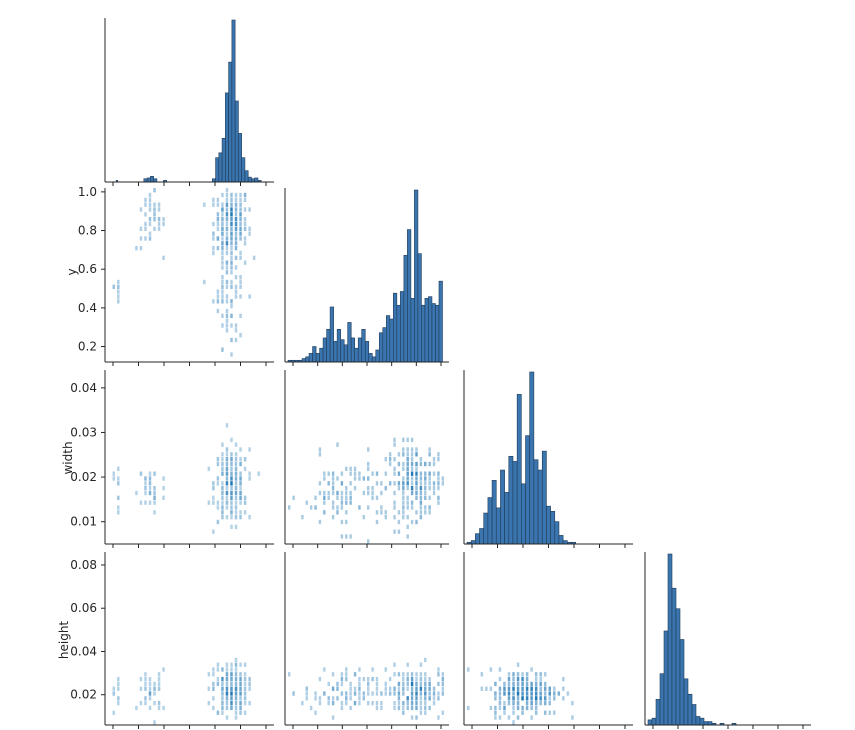  What do you see at coordinates (72, 271) in the screenshot?
I see `y-axis-label: y` at bounding box center [72, 271].